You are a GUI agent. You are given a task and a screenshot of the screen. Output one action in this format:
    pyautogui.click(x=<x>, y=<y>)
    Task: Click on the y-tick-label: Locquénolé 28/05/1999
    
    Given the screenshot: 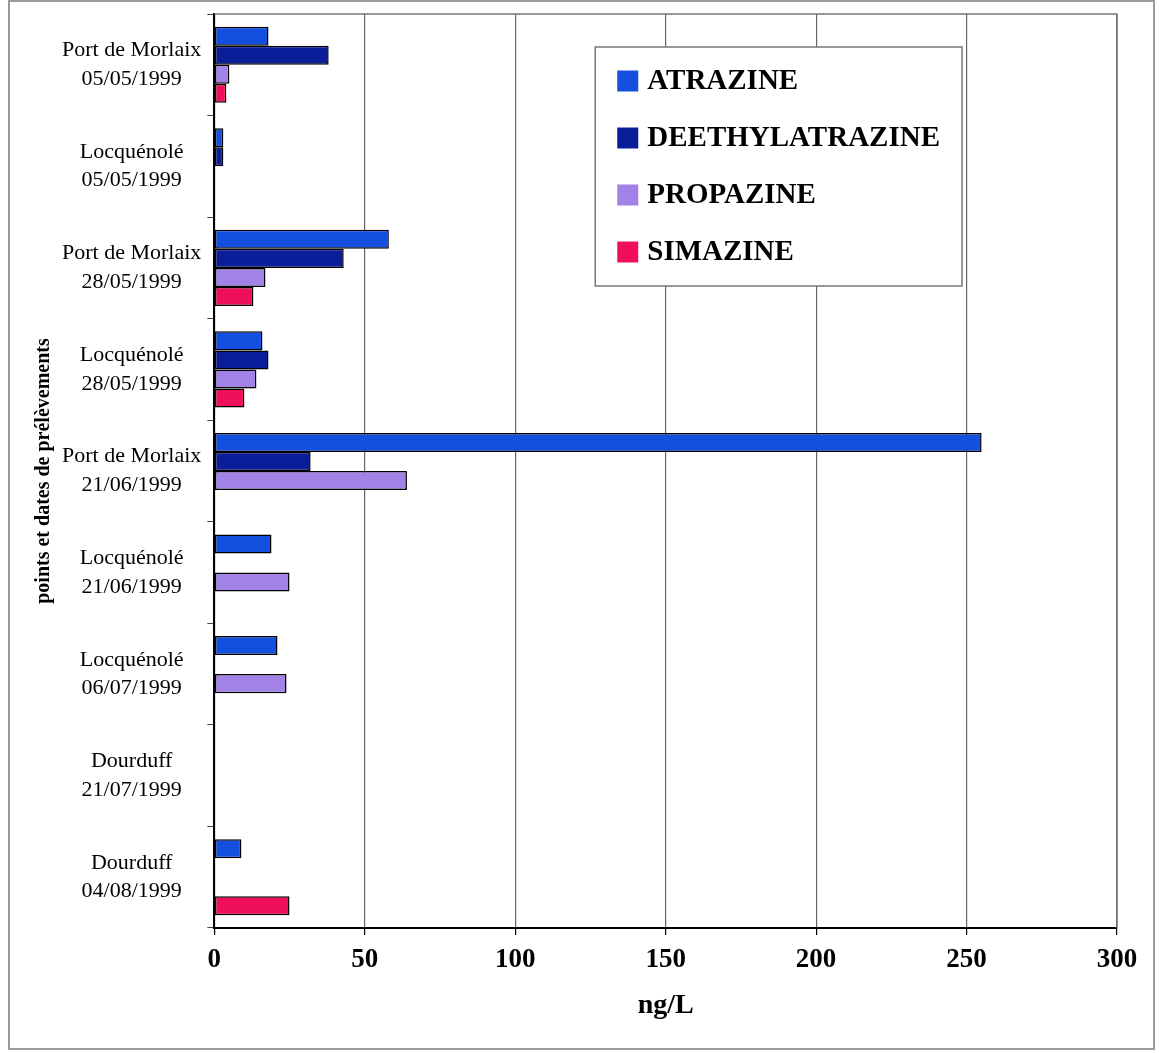 What is the action you would take?
    pyautogui.click(x=131, y=367)
    